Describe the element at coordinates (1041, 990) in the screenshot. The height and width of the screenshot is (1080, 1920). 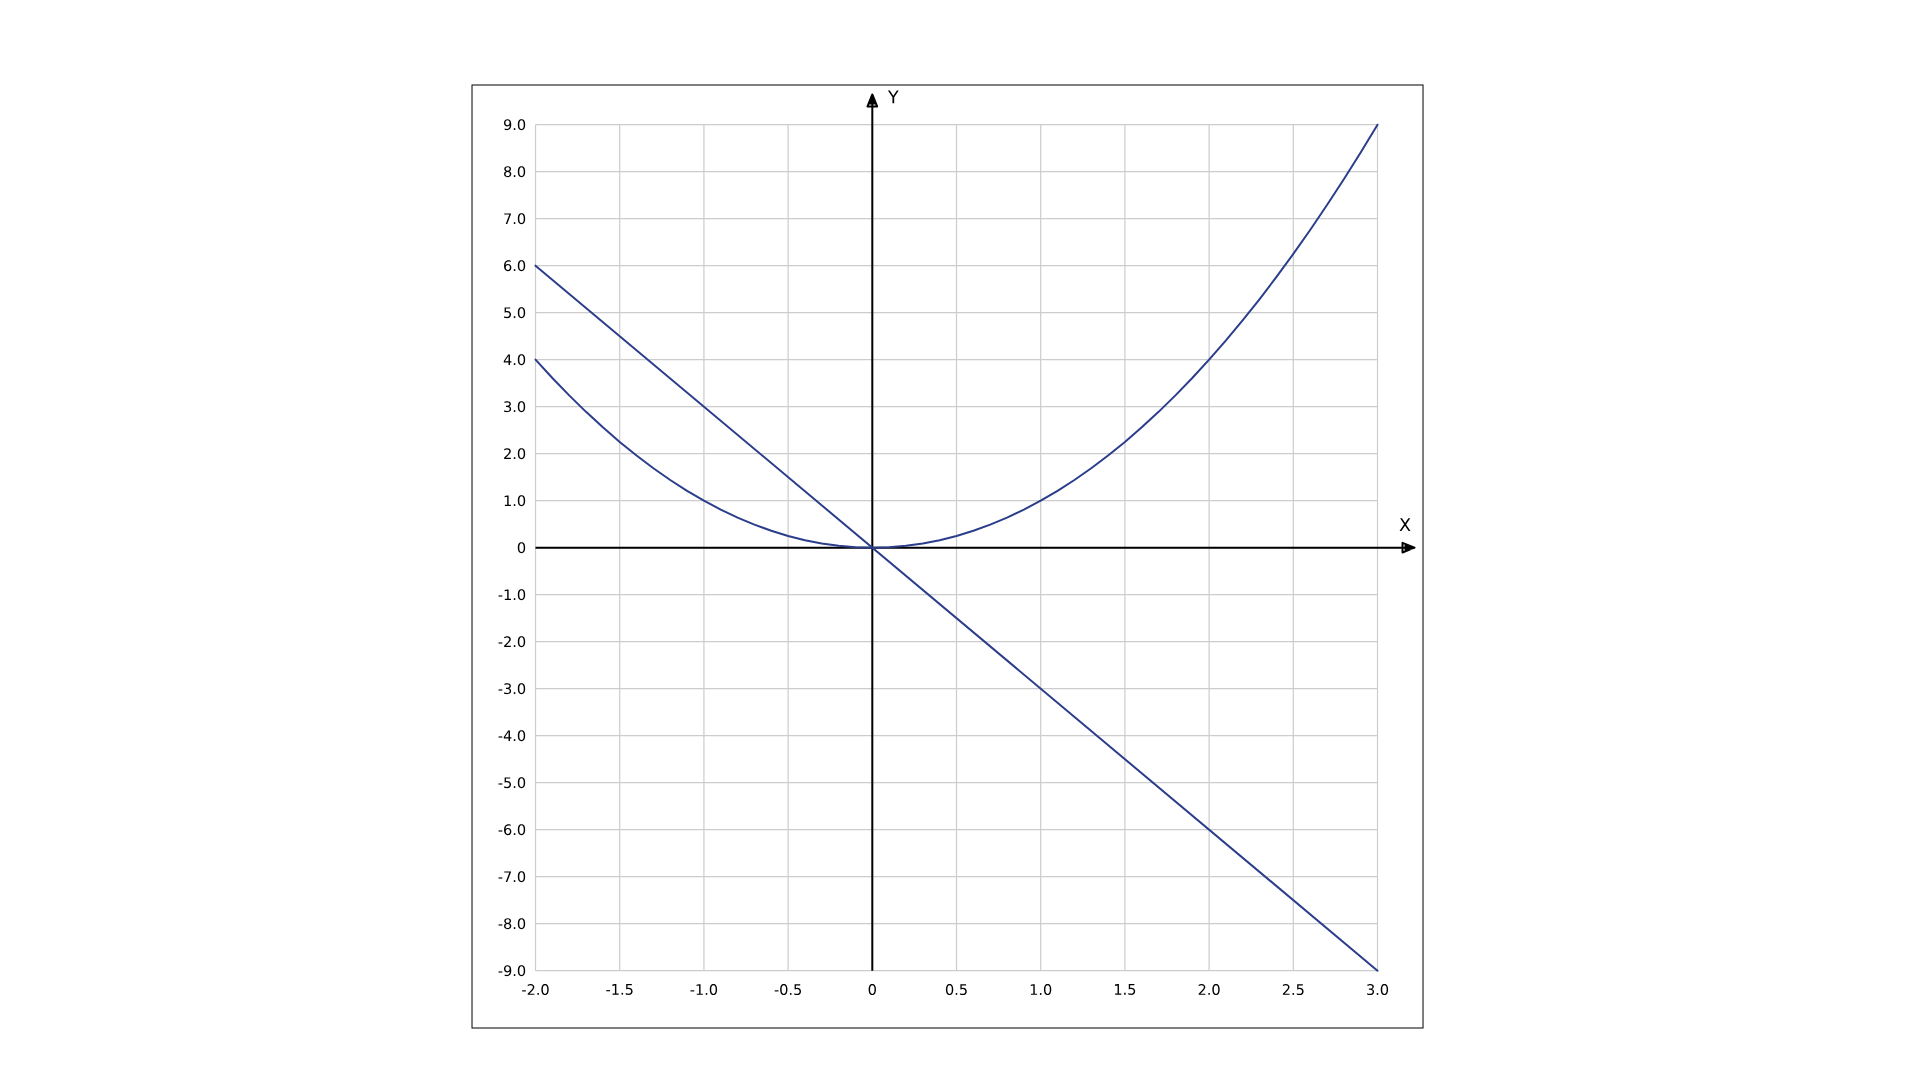
I see `x-tick-label: 1.0` at that location.